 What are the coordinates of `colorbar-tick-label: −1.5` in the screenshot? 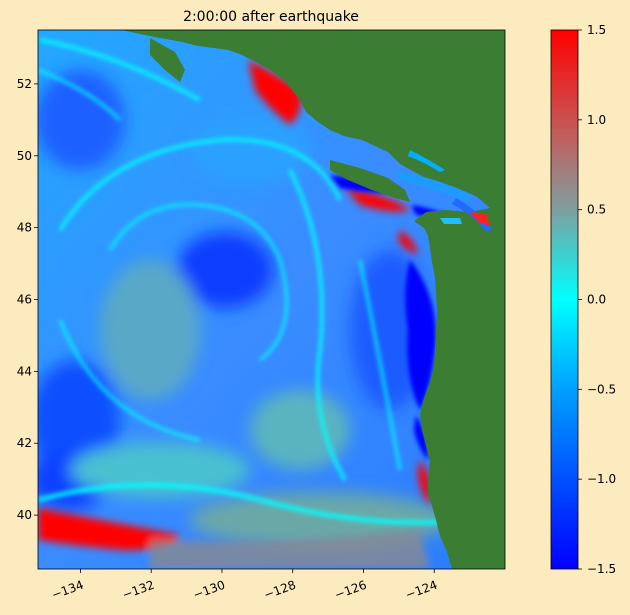 It's located at (601, 569).